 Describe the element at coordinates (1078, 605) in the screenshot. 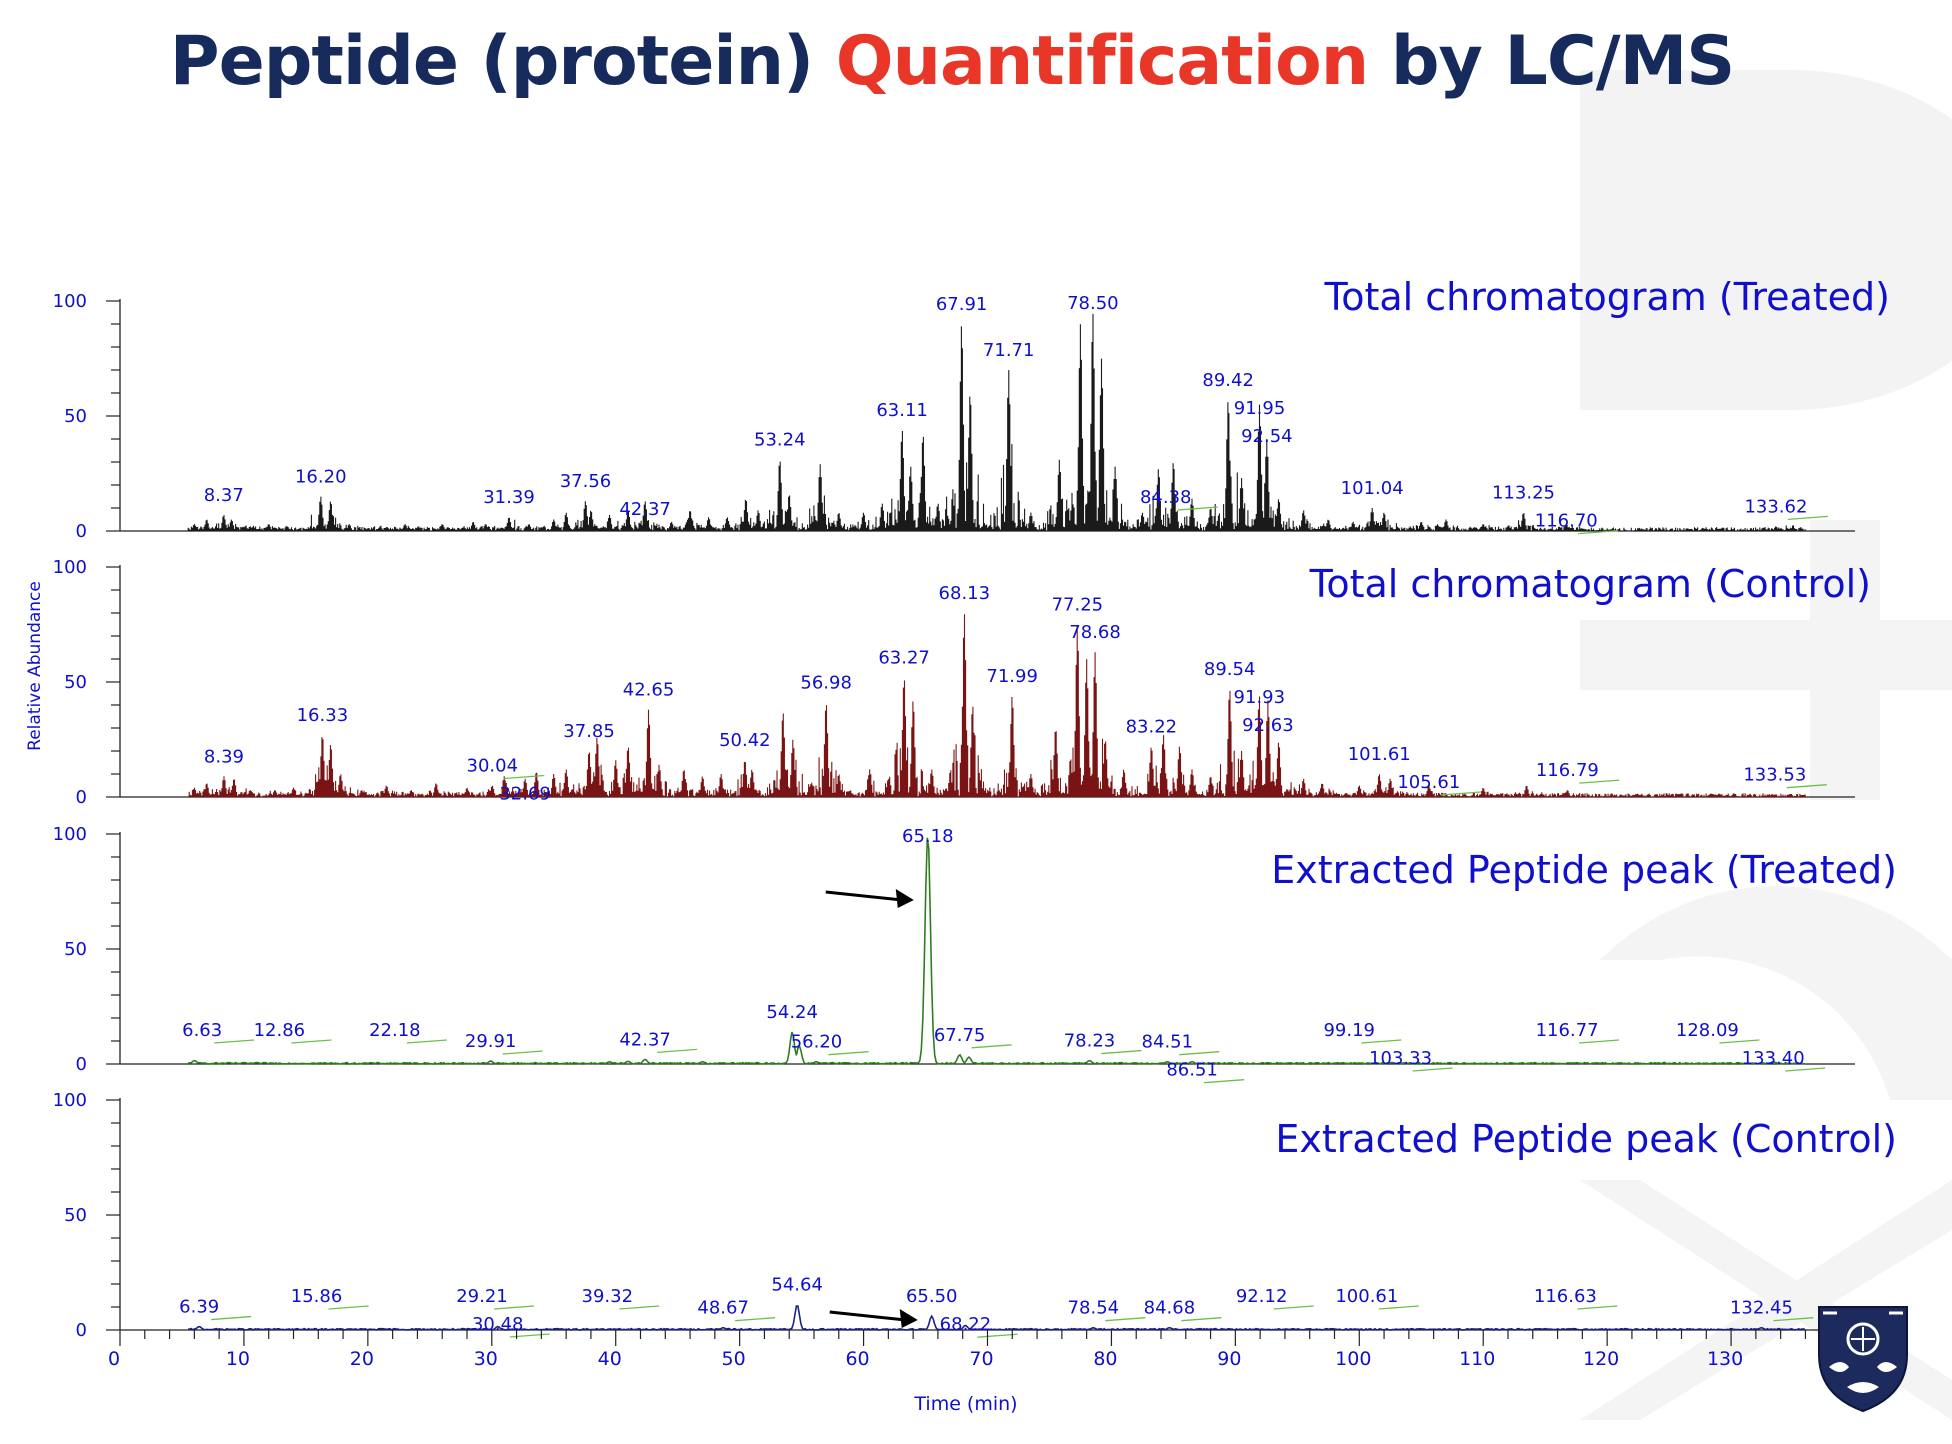

I see `peak-label: 77.25` at that location.